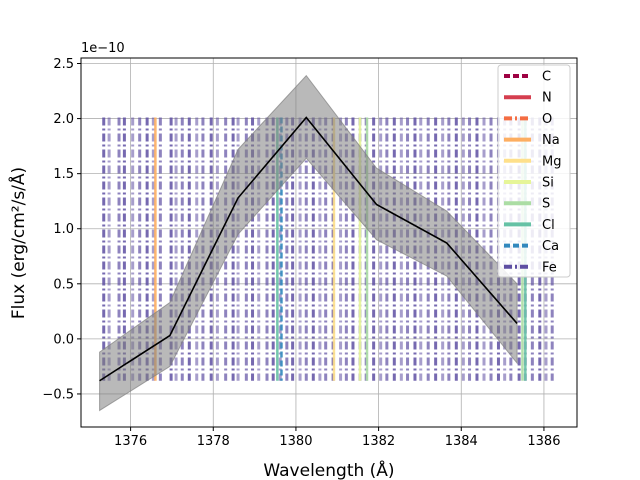 This screenshot has height=480, width=640. I want to click on y-axis-title: Flux (erg/cm²/s/Å), so click(18, 243).